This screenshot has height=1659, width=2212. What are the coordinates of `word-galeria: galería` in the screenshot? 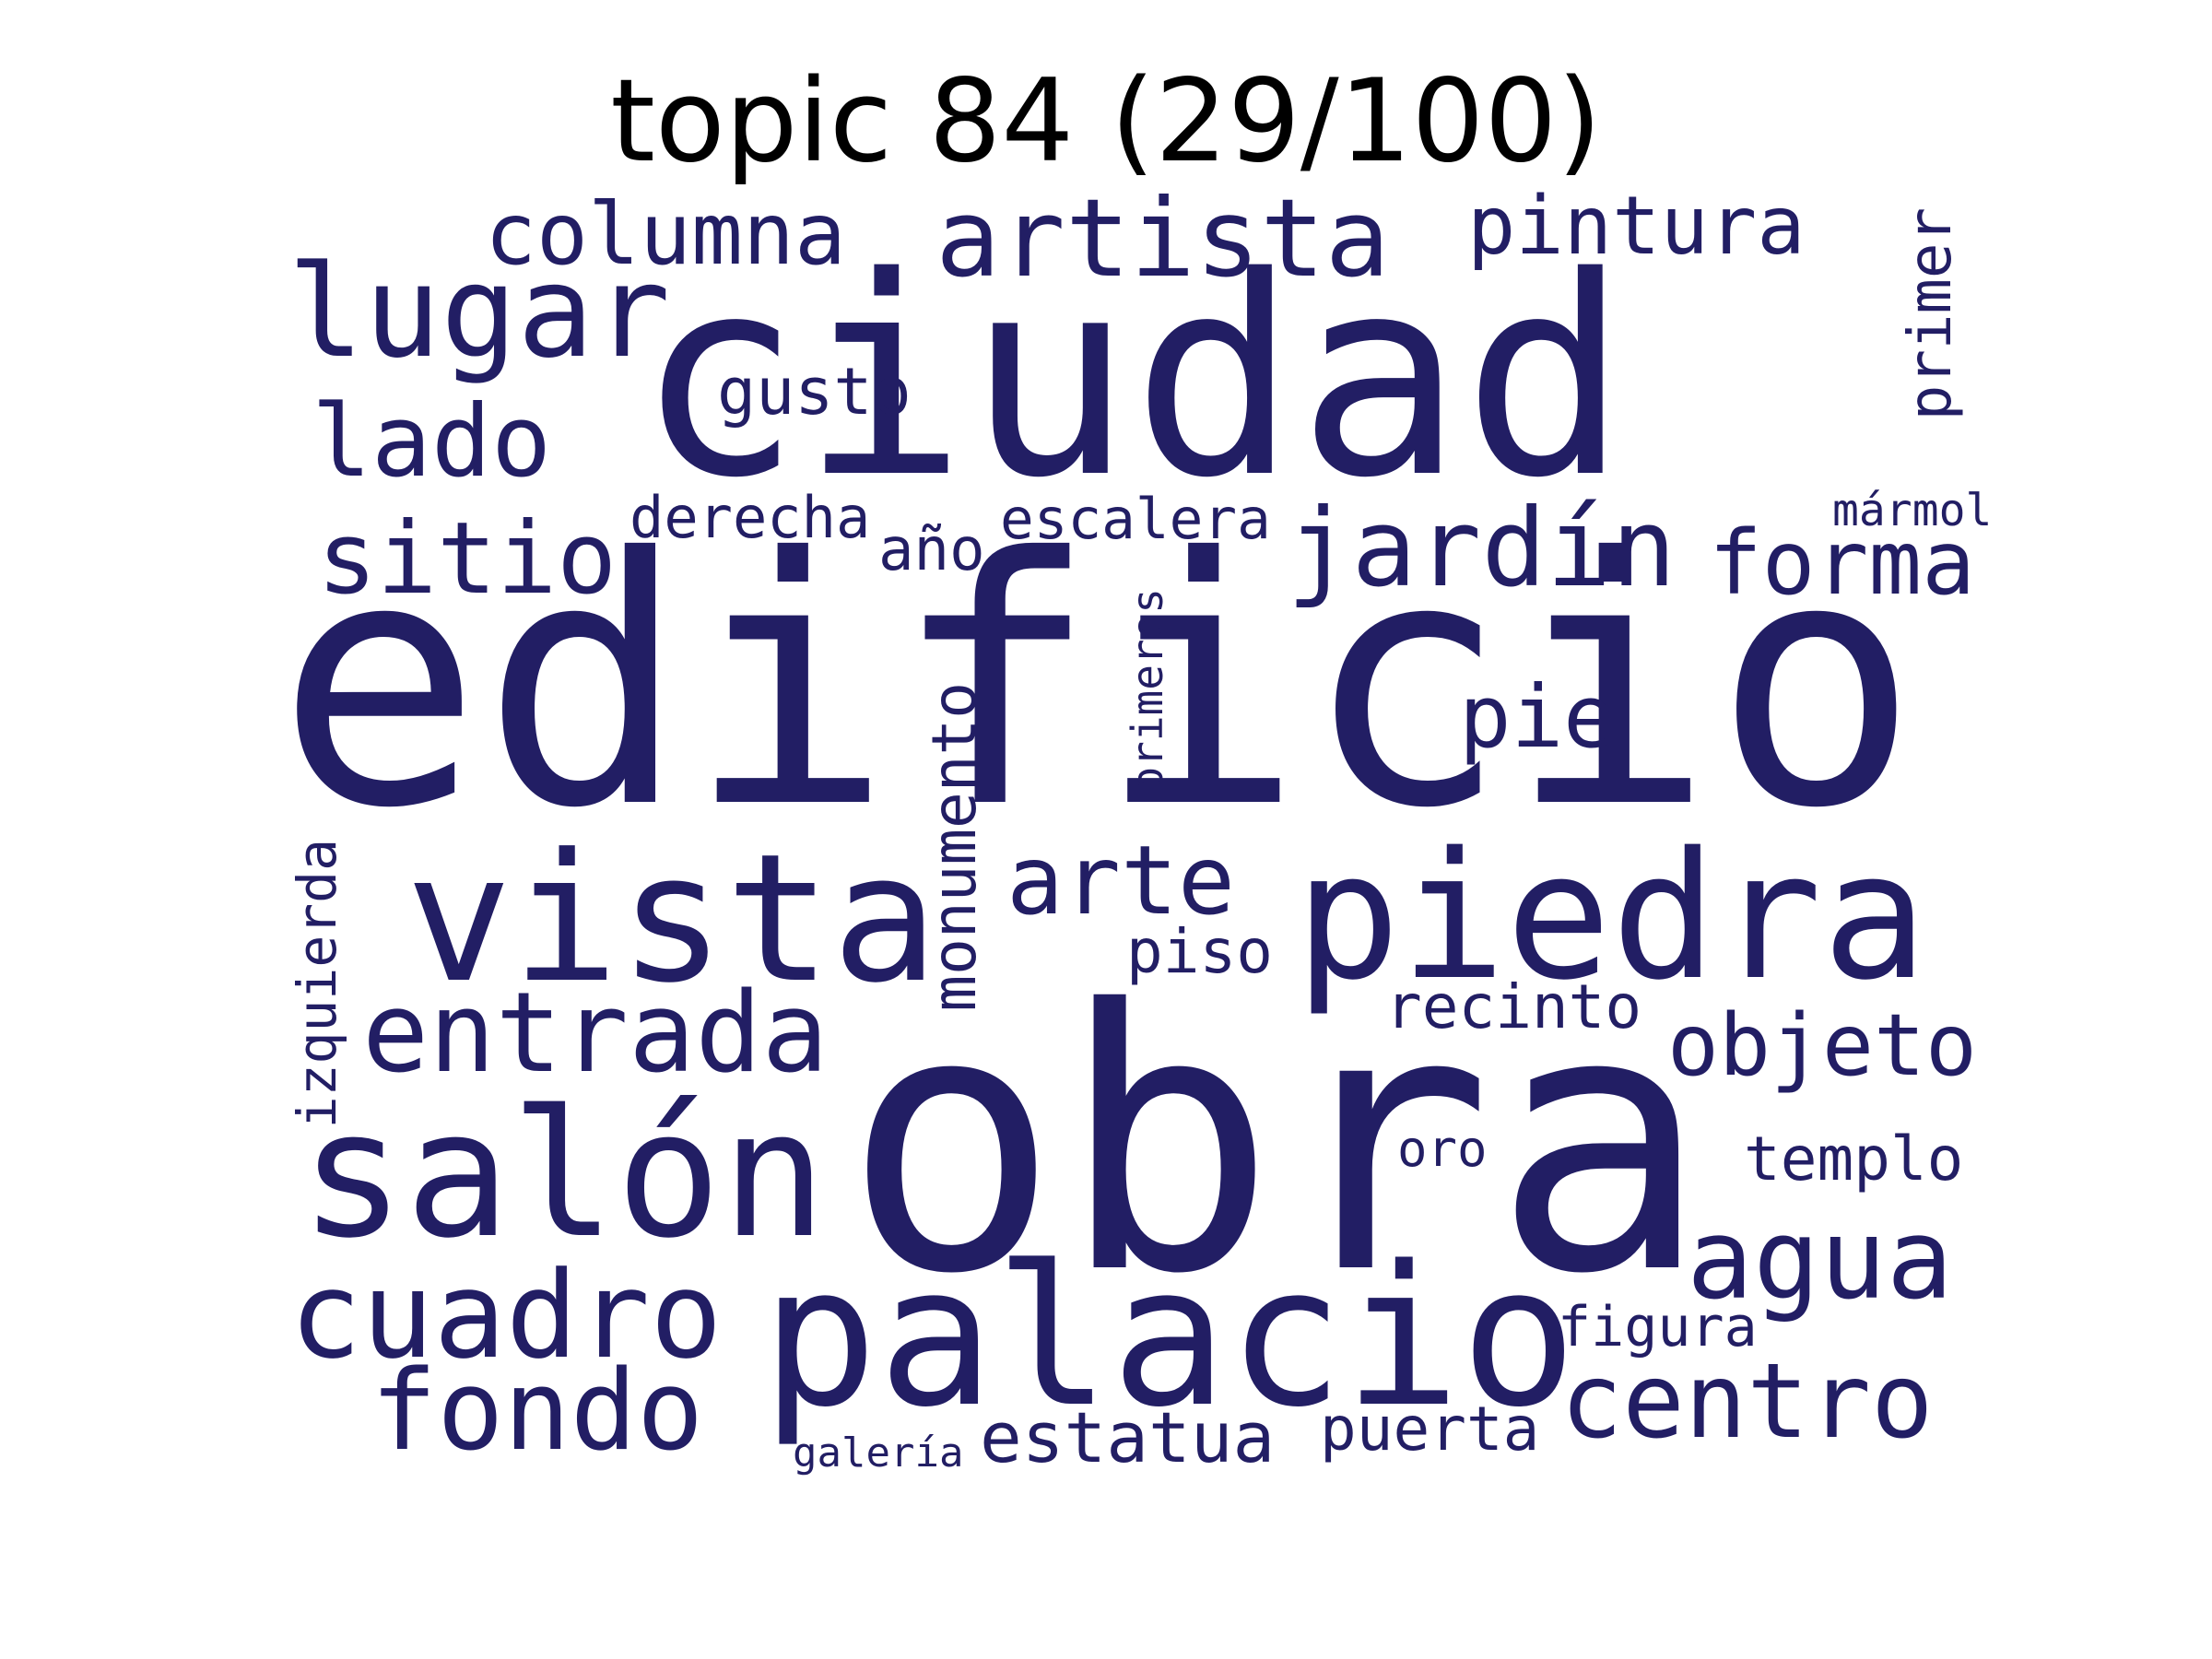 It's located at (878, 1453).